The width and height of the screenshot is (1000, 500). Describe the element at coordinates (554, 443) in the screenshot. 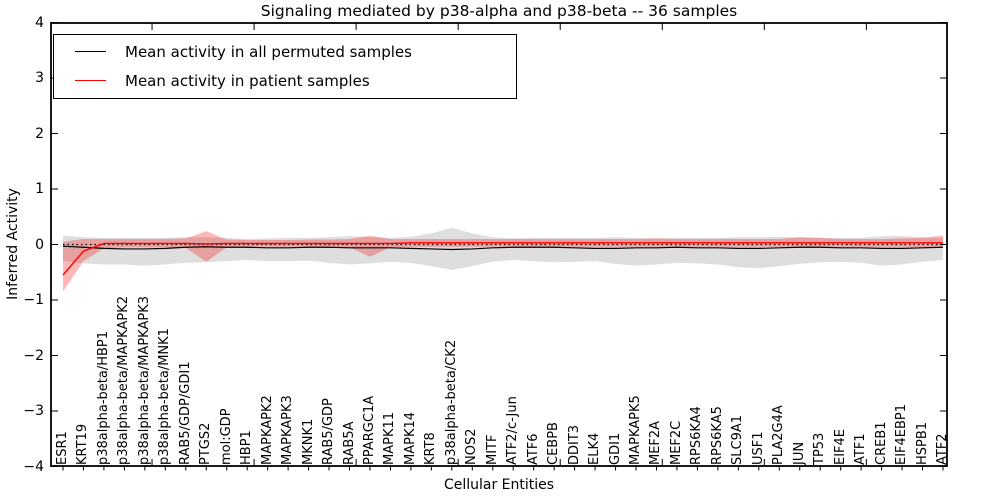

I see `x-category-label: CEBPB` at that location.